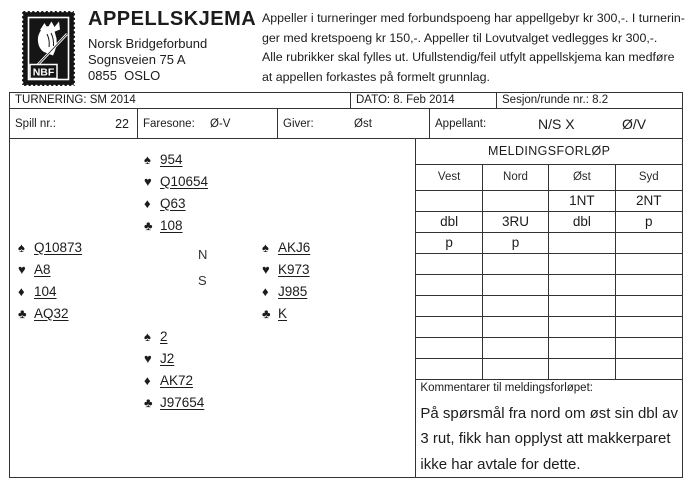  Describe the element at coordinates (556, 123) in the screenshot. I see `appellant-ns-value: N/S X` at that location.